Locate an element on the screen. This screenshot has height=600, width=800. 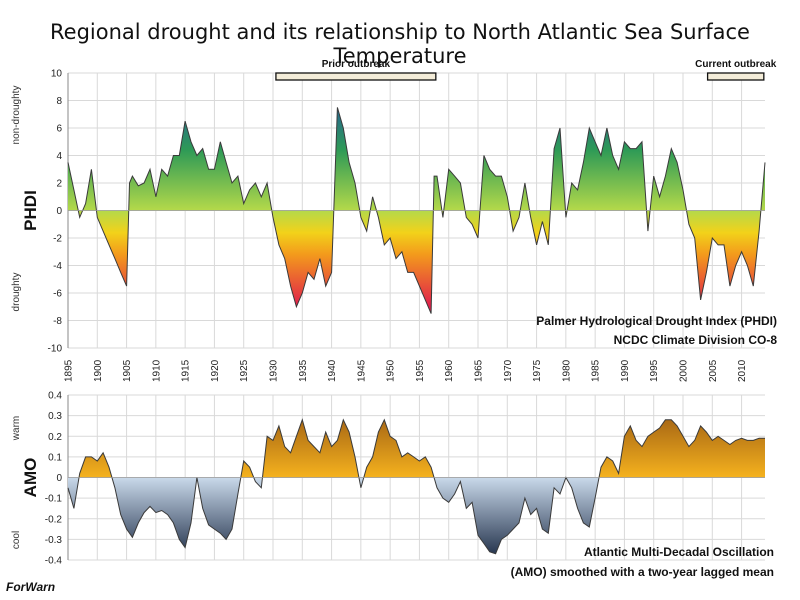
x-tick-label: 1980 is located at coordinates (566, 370).